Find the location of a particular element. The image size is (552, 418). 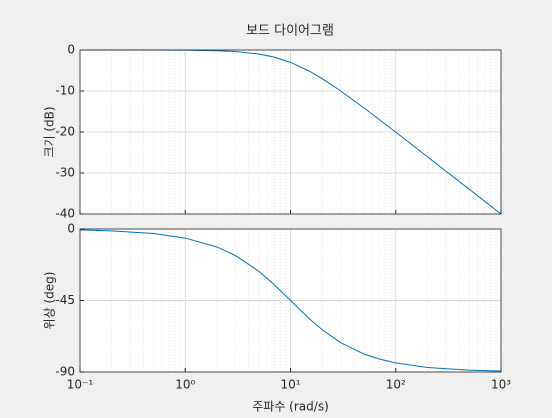

y-tick-label: -45 is located at coordinates (65, 300).